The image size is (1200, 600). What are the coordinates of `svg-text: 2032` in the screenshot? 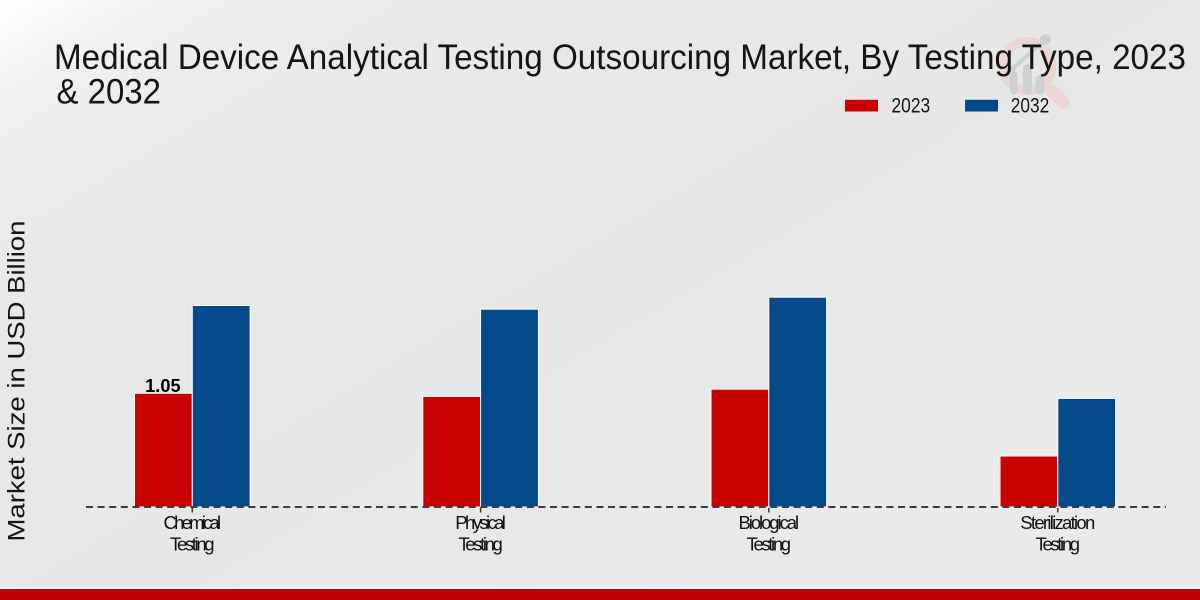 It's located at (1030, 106).